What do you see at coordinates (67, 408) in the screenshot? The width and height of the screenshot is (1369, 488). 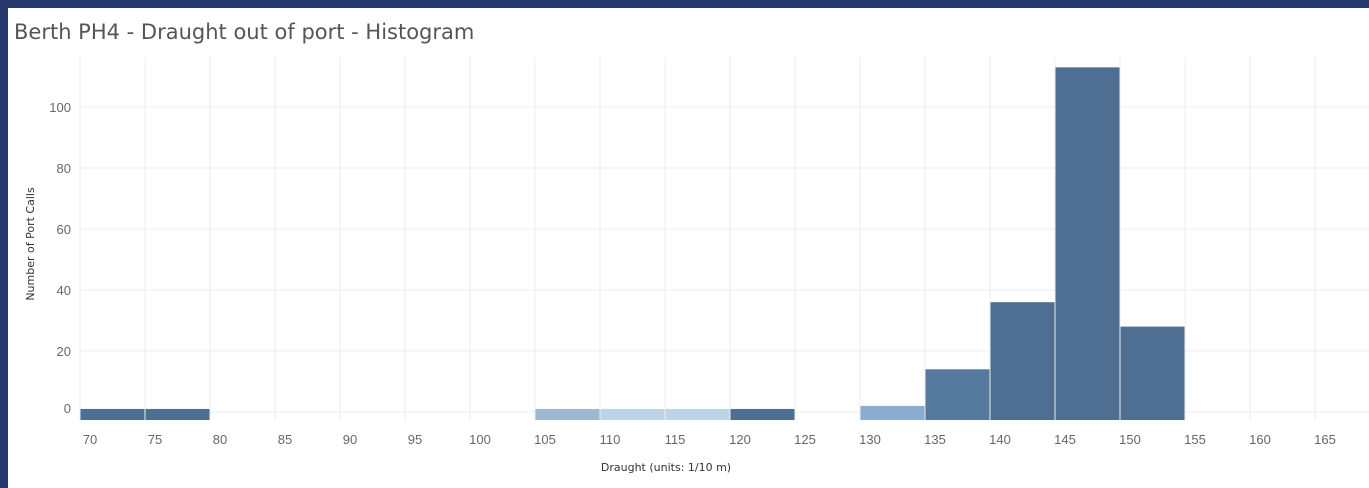 I see `y-tick-label: 0` at bounding box center [67, 408].